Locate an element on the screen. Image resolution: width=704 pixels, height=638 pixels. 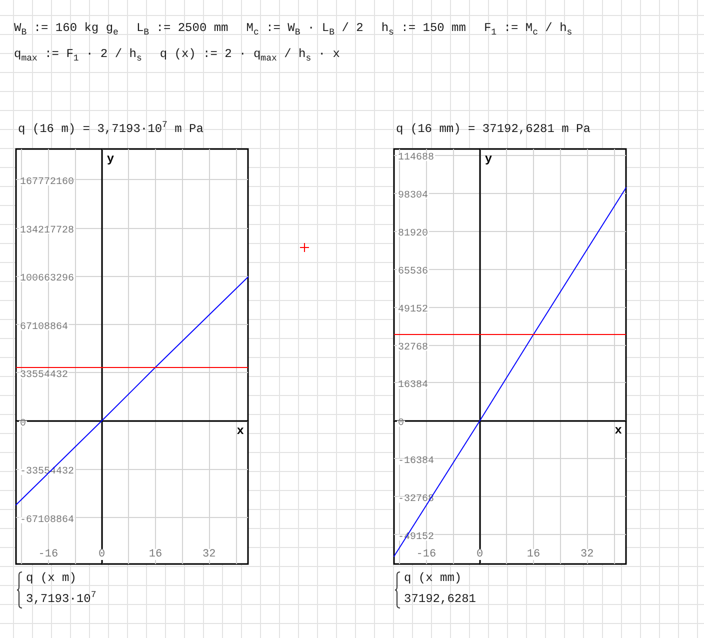
chart-title: q (16 m) = 3,7193·10$^{7}$ m Pa is located at coordinates (111, 129).